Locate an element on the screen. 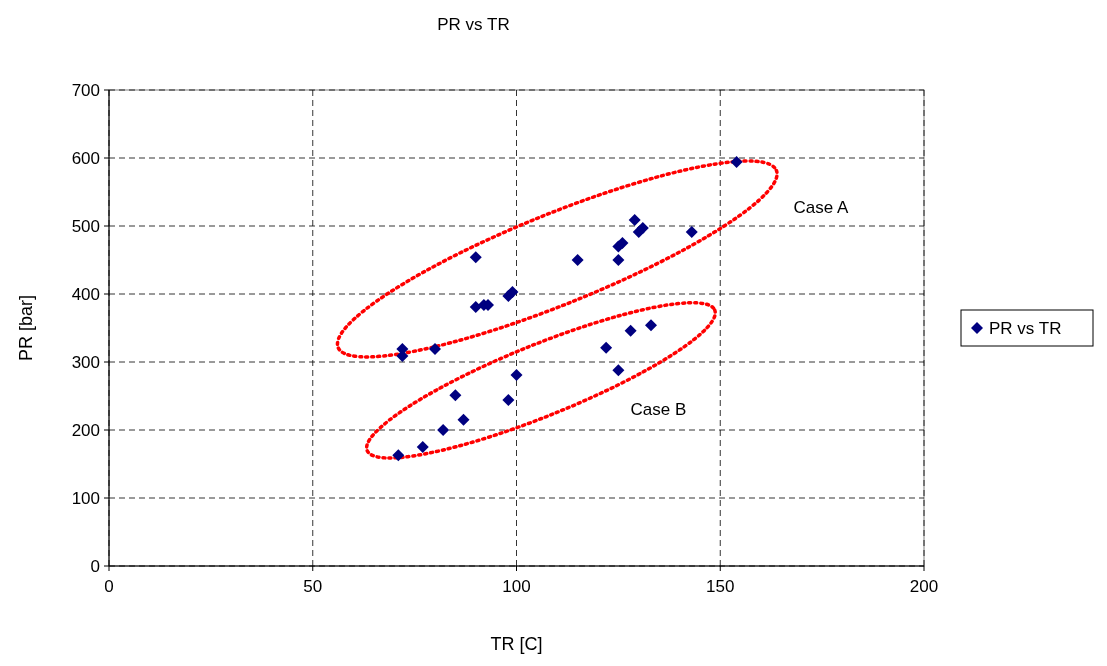  y-tick-label: 600 is located at coordinates (85, 158).